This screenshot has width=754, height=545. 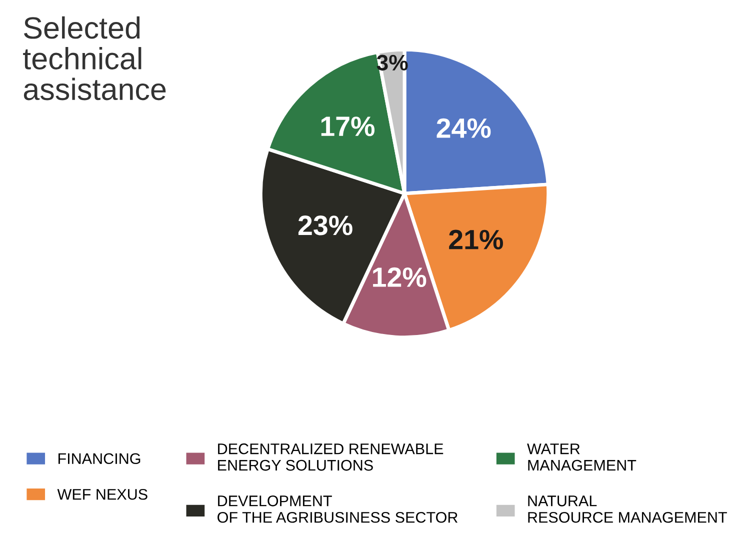 I want to click on legend-label: DECENTRALIZED RENEWABLE ENERGY SOLUTIONS, so click(x=331, y=457).